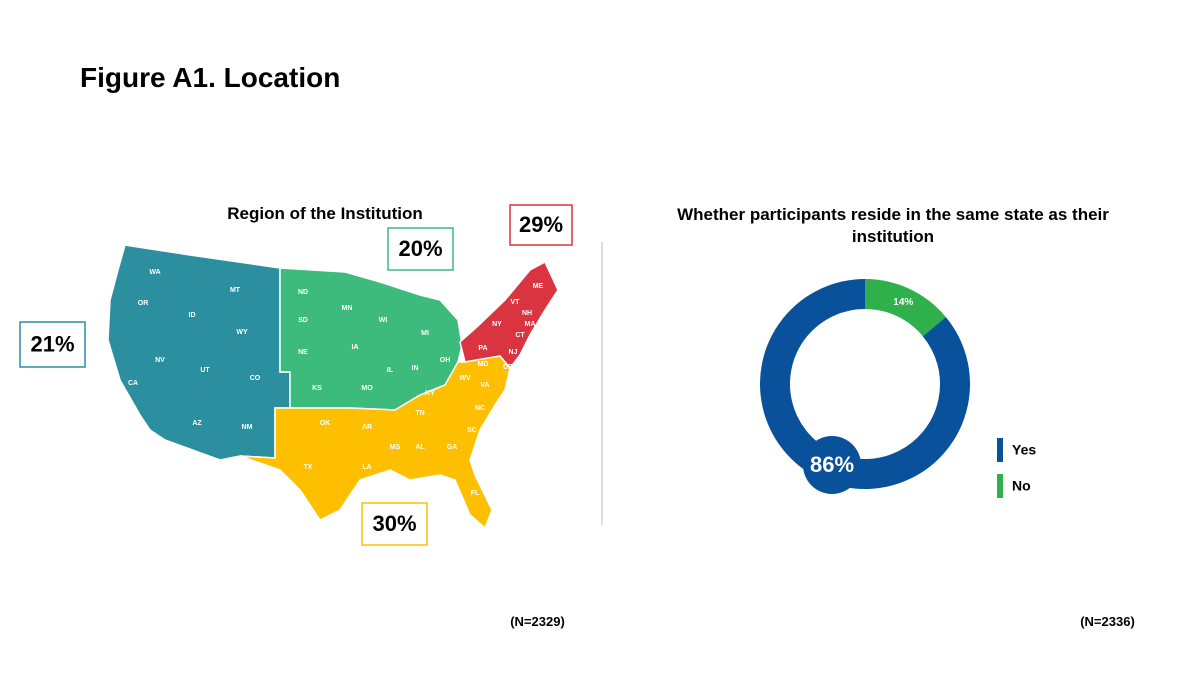  Describe the element at coordinates (325, 213) in the screenshot. I see `map-title: Region of the Institution` at that location.